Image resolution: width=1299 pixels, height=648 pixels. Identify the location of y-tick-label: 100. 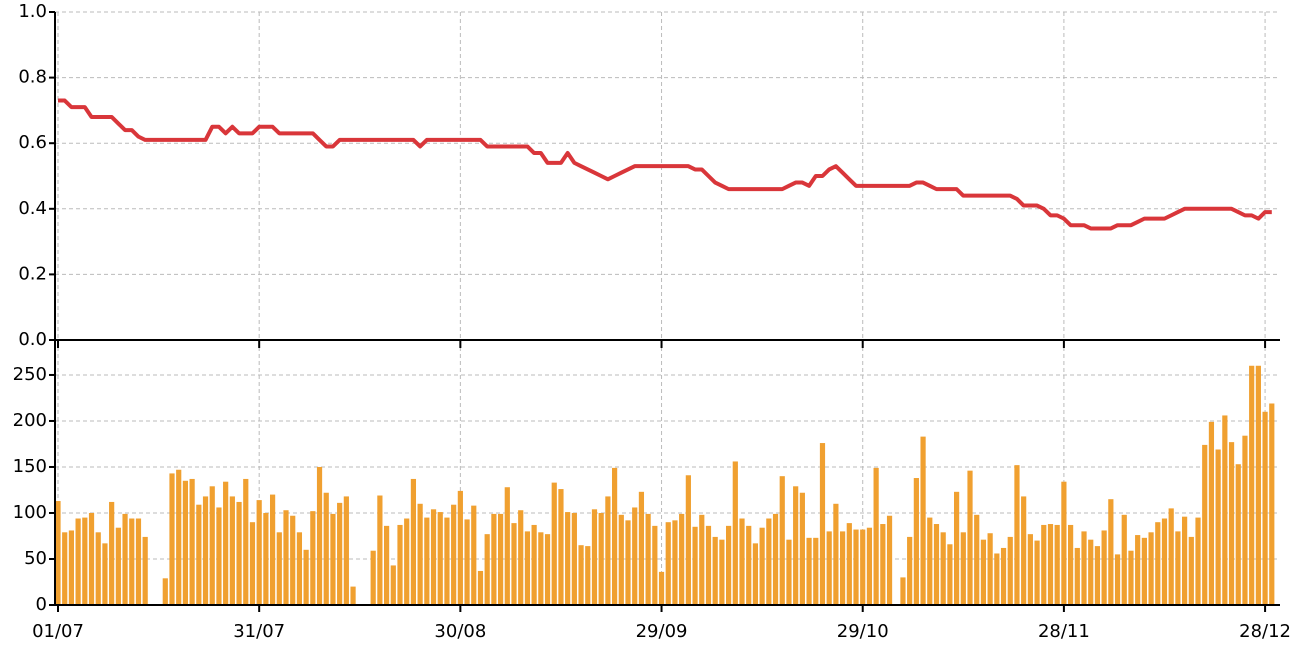
(30, 512).